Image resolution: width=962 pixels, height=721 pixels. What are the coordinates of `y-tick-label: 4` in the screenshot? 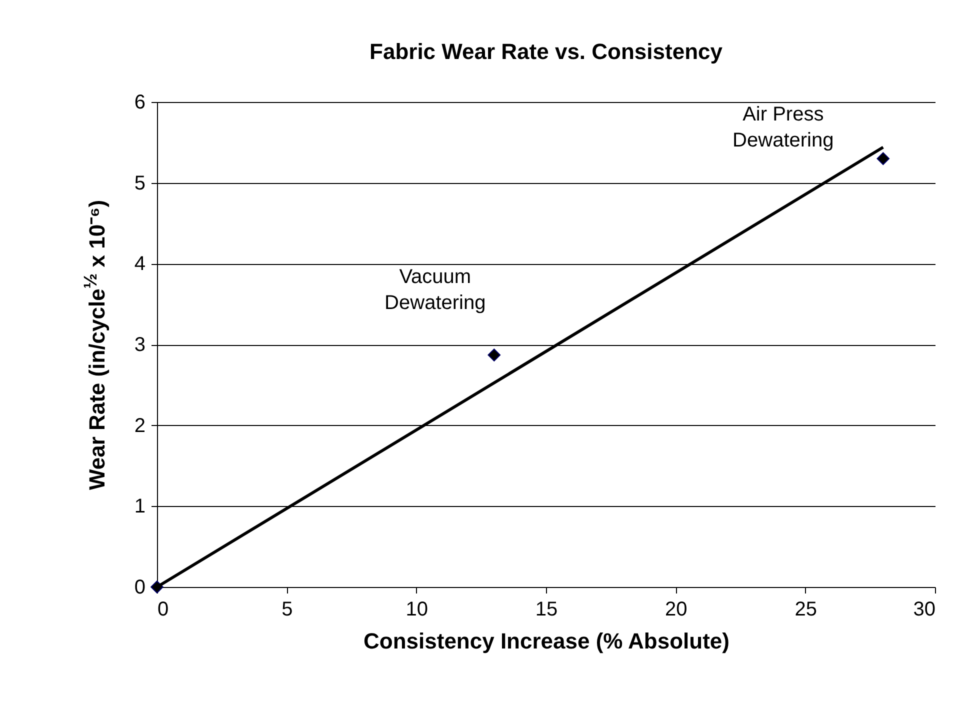 It's located at (140, 264).